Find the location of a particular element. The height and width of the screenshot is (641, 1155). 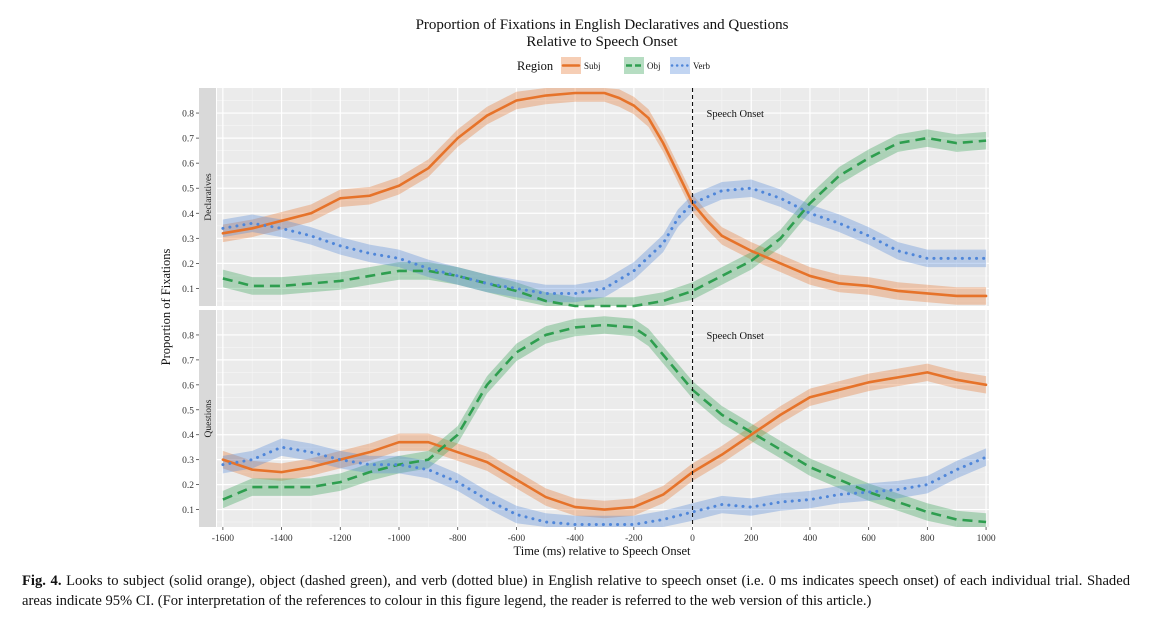

legend-label-subj: Subj is located at coordinates (592, 66).